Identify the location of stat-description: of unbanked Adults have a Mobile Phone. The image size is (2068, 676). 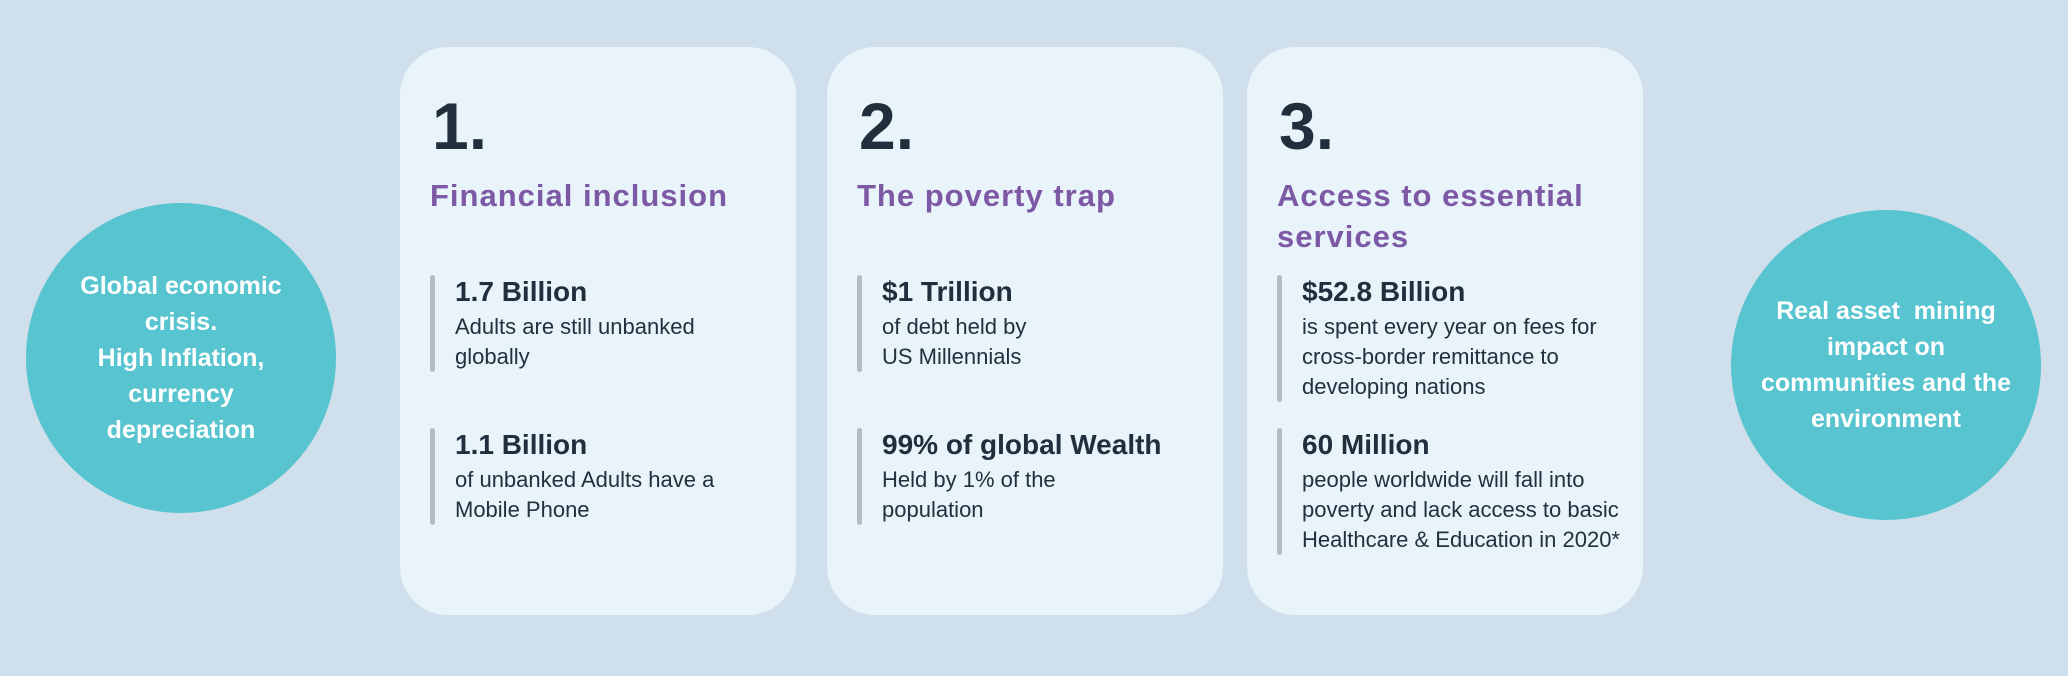
(585, 494).